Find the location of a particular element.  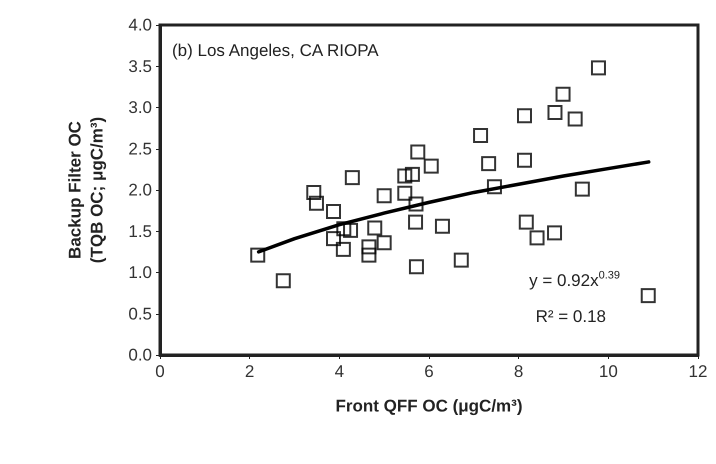

x-tick-label: 0 is located at coordinates (160, 371).